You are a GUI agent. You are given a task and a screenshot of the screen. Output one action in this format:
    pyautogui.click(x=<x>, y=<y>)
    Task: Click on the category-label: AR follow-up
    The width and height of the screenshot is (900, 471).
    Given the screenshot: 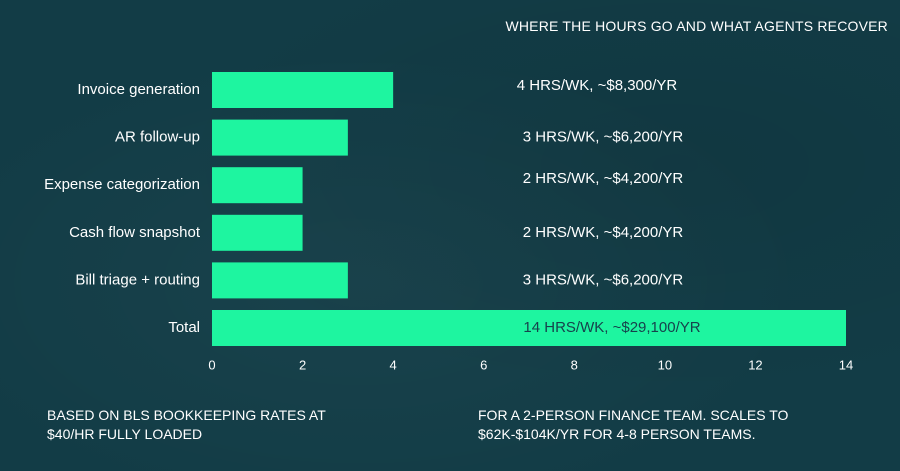 What is the action you would take?
    pyautogui.click(x=157, y=137)
    